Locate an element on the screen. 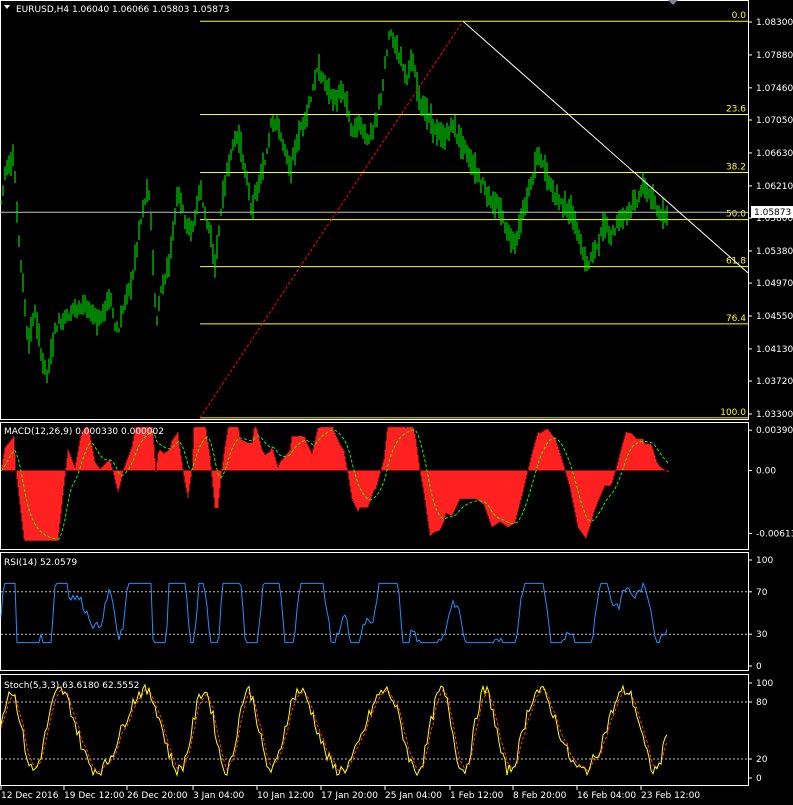  price-tick-label: 1.08300 is located at coordinates (774, 23).